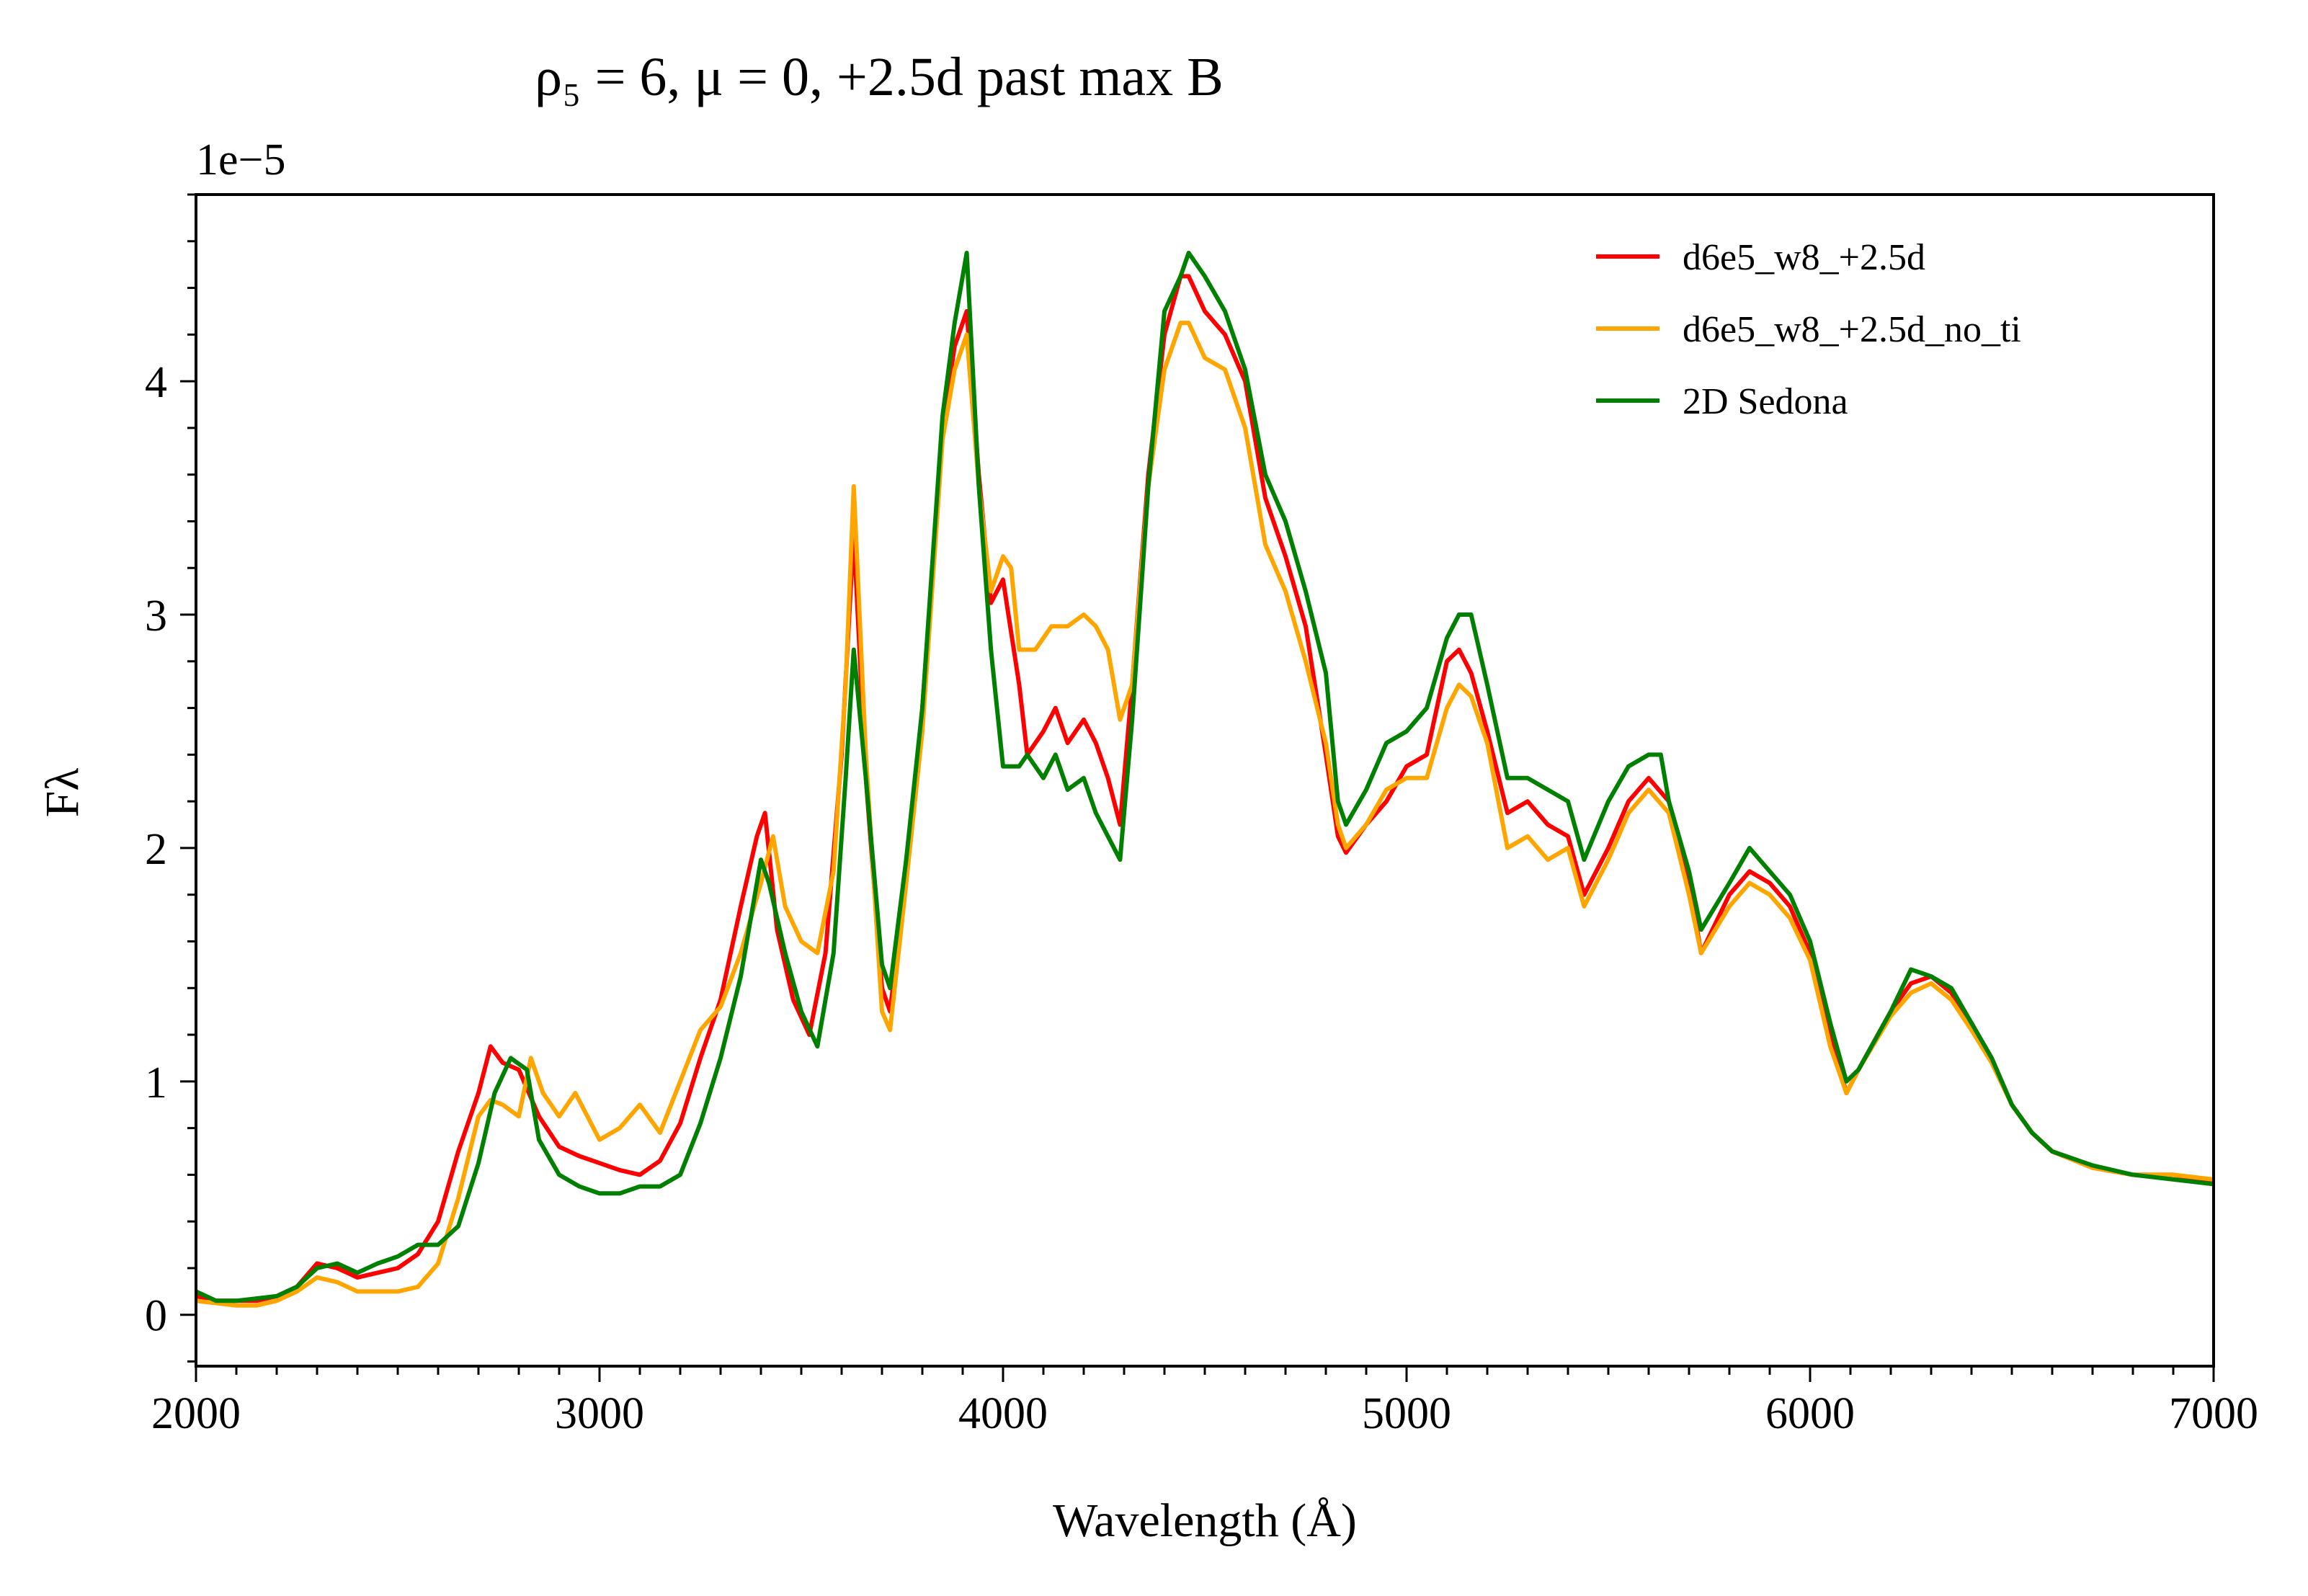  What do you see at coordinates (1205, 1520) in the screenshot?
I see `x-axis-label: Wavelength (Å)` at bounding box center [1205, 1520].